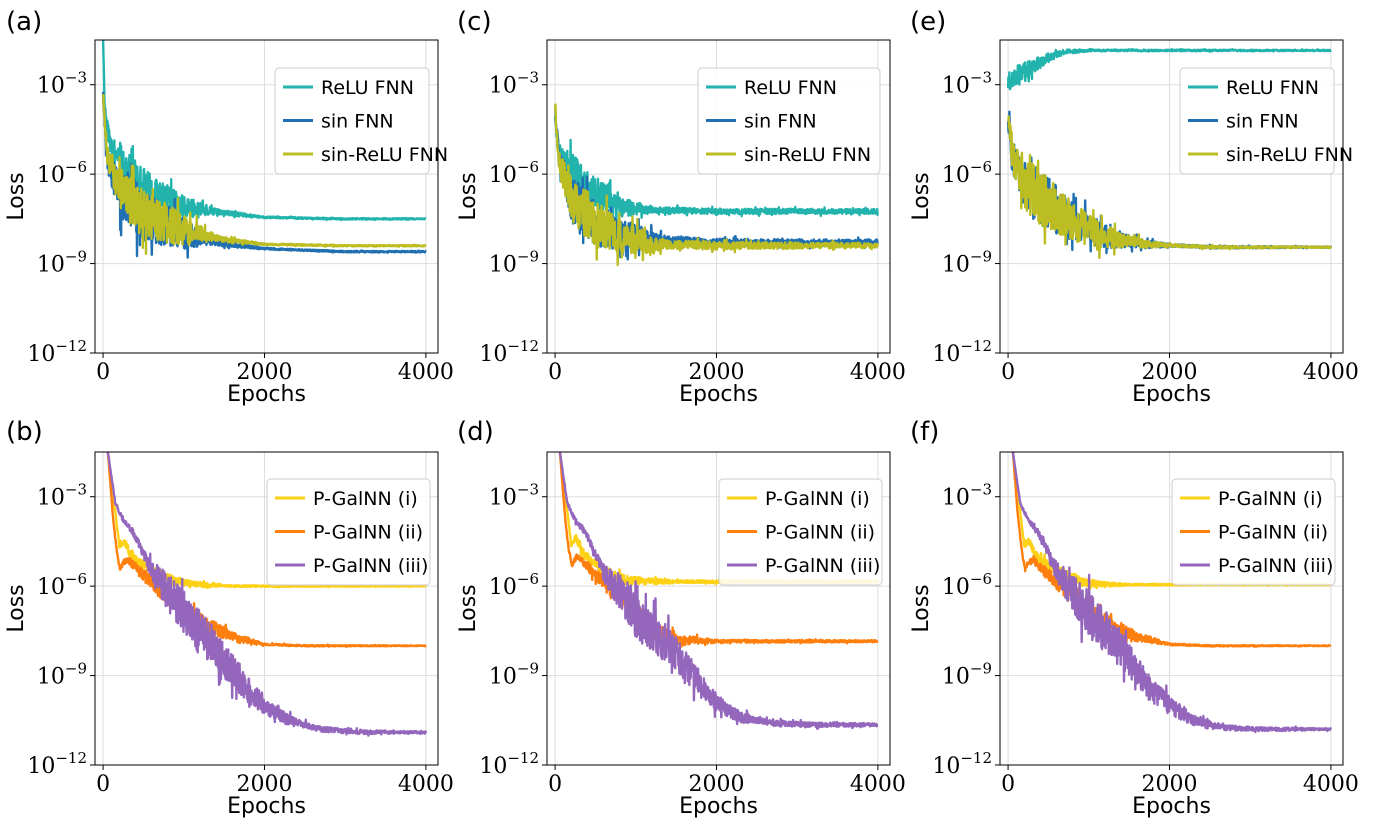 This screenshot has height=823, width=1380. What do you see at coordinates (928, 22) in the screenshot?
I see `panel-label: (e)` at bounding box center [928, 22].